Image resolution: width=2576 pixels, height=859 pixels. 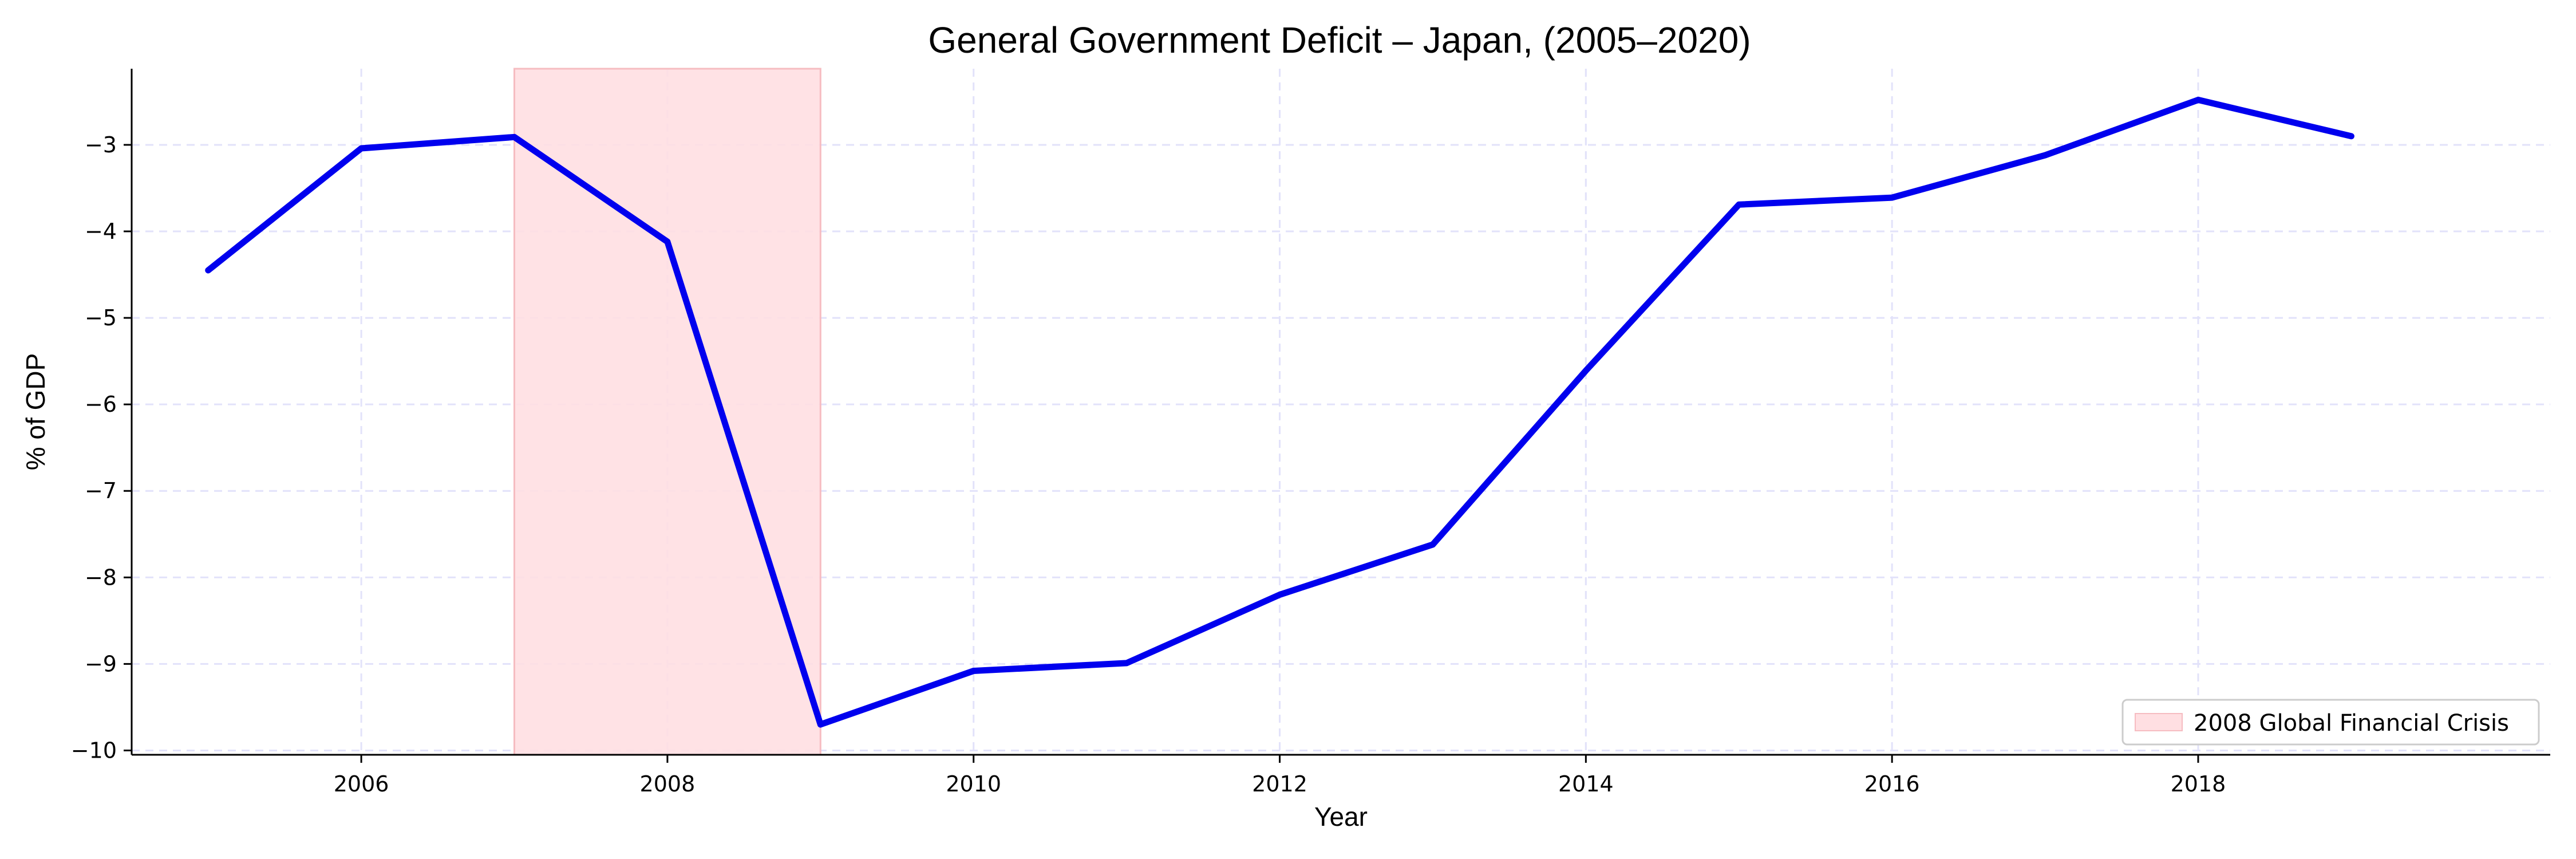 What do you see at coordinates (101, 490) in the screenshot?
I see `y-tick-label: −7` at bounding box center [101, 490].